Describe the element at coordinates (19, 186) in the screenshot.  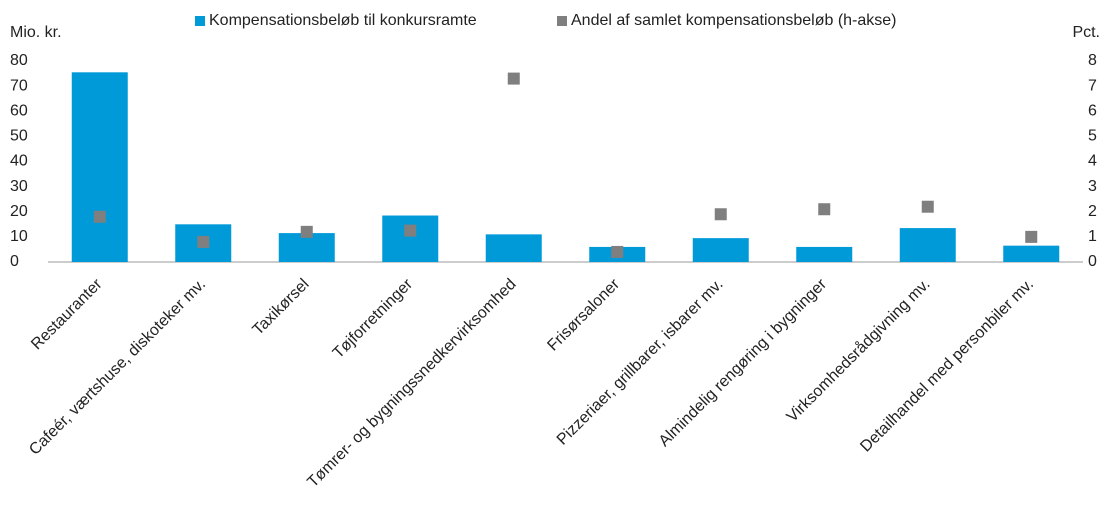
I see `y-tick-label: 30` at that location.